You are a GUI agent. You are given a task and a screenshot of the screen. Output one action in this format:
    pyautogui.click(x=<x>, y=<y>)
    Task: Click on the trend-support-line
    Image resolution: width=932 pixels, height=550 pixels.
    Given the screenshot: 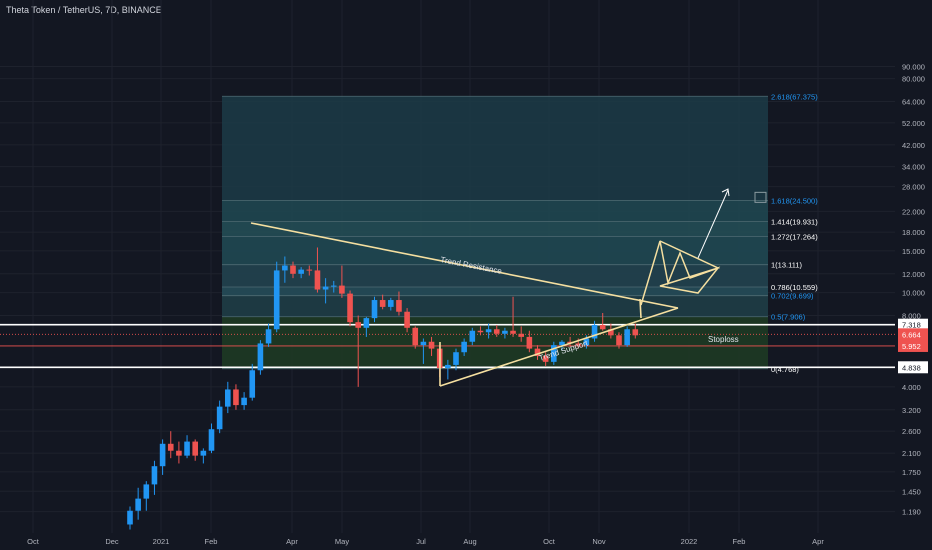 What is the action you would take?
    pyautogui.click(x=559, y=347)
    